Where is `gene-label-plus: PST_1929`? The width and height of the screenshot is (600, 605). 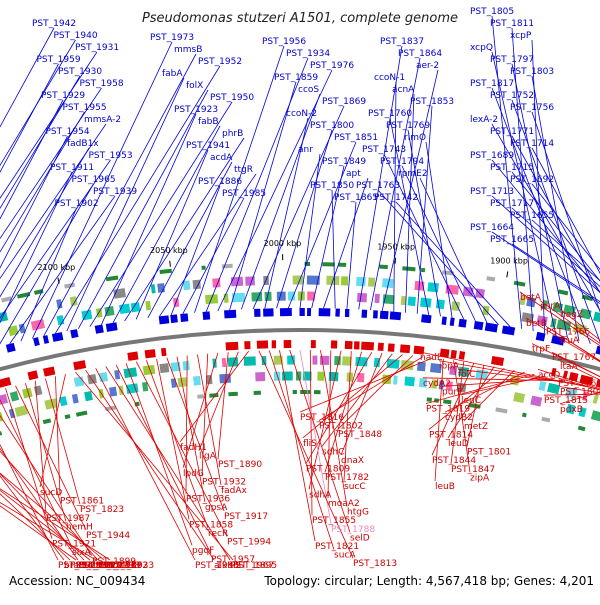
gene-label-plus: PST_1929 is located at coordinates (63, 96).